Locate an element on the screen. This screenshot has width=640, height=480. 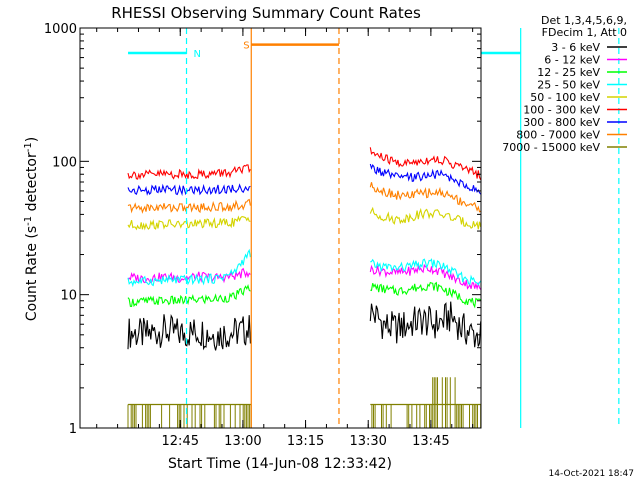
y-axis-label-exp1: -1 is located at coordinates (28, 221).